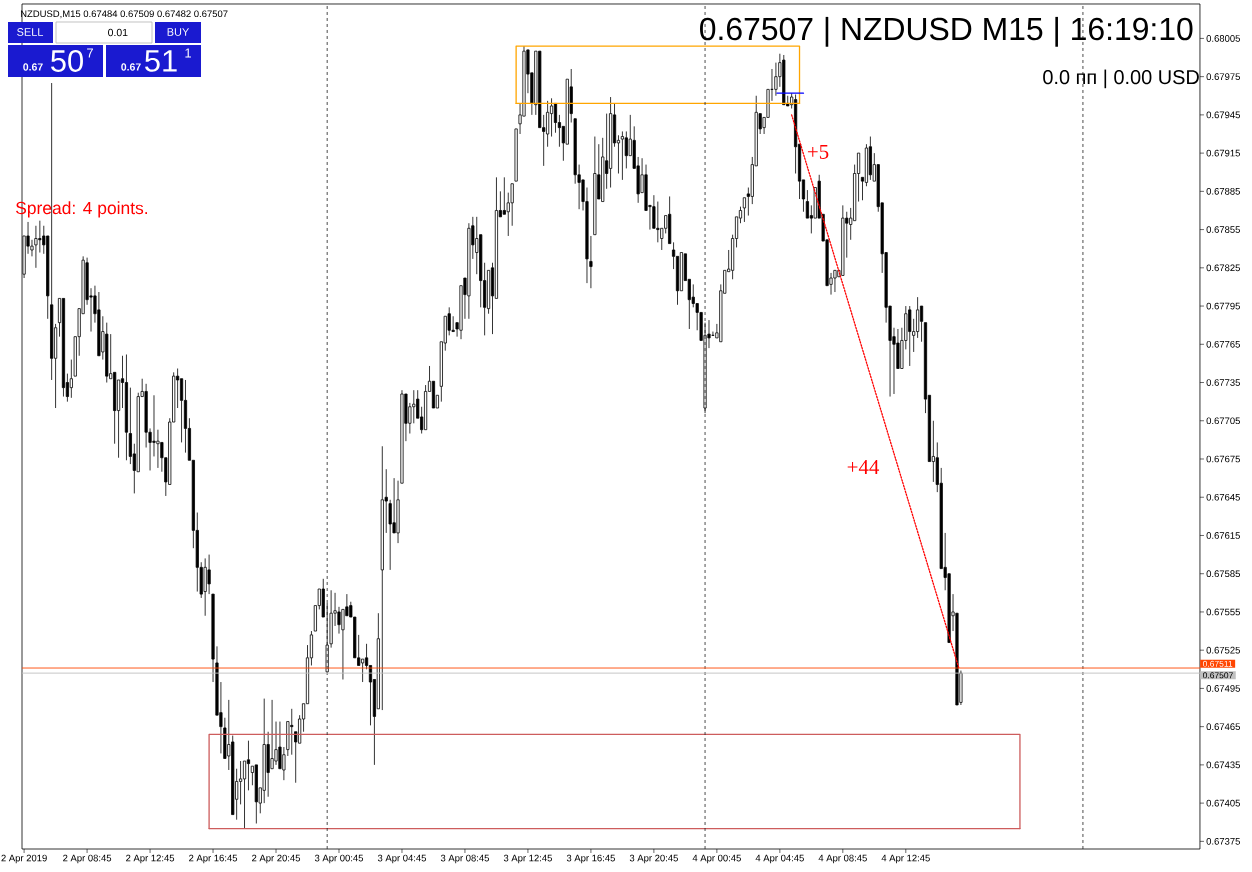 This screenshot has height=872, width=1252. What do you see at coordinates (178, 32) in the screenshot?
I see `annotation: BUY` at bounding box center [178, 32].